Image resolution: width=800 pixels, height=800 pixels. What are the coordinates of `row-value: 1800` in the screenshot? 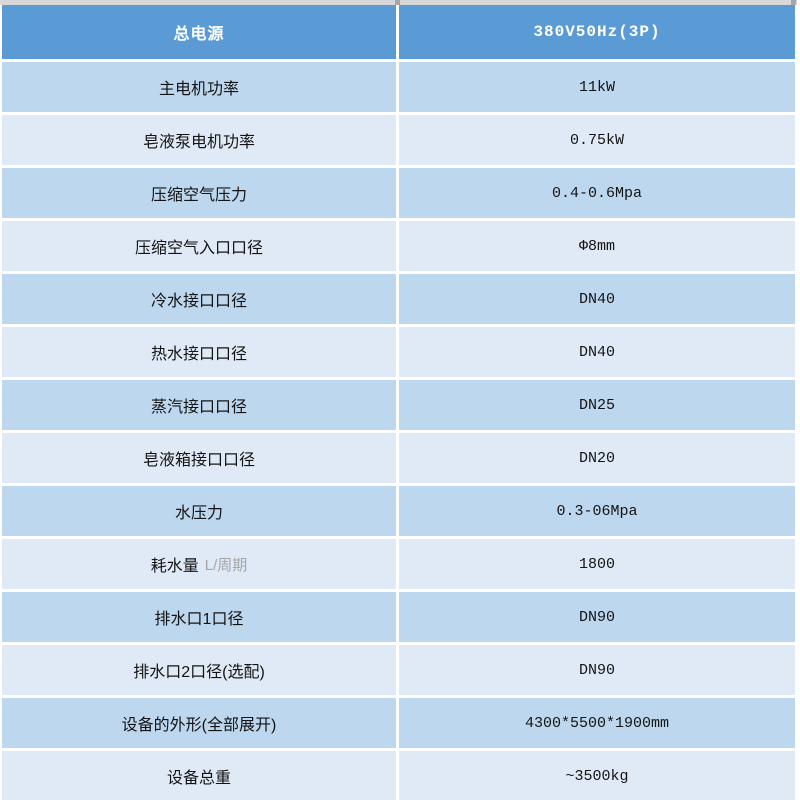 It's located at (596, 564).